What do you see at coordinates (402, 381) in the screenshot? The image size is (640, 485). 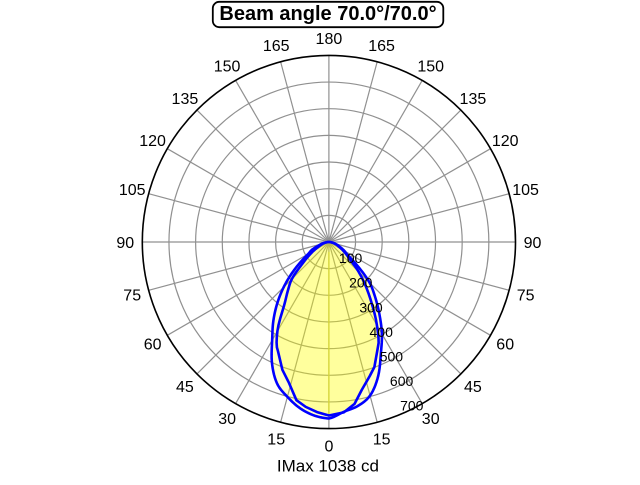 I see `svg-text: 600` at bounding box center [402, 381].